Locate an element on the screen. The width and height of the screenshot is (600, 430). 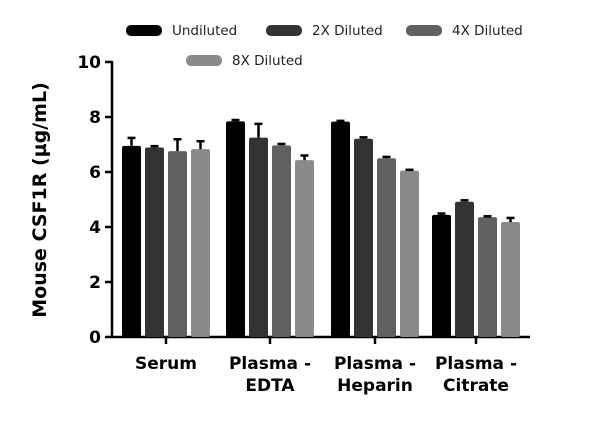
legend-label: 2X Diluted is located at coordinates (347, 31).